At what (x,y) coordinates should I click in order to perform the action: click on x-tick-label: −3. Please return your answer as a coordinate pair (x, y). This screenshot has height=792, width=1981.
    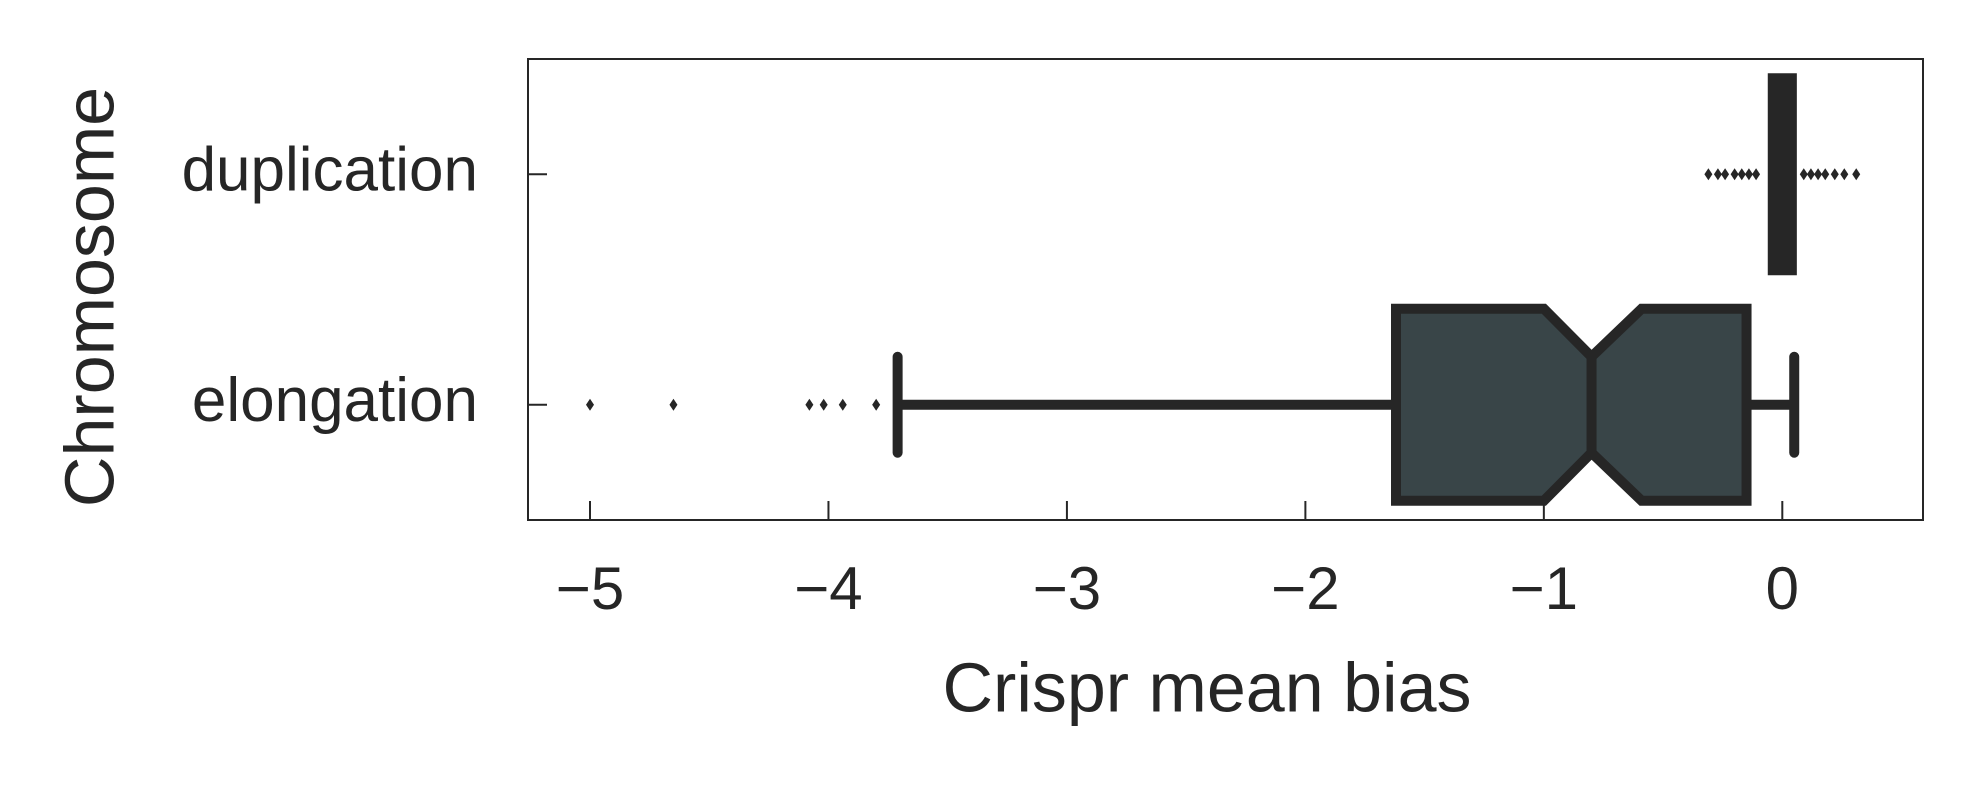
    Looking at the image, I should click on (1067, 588).